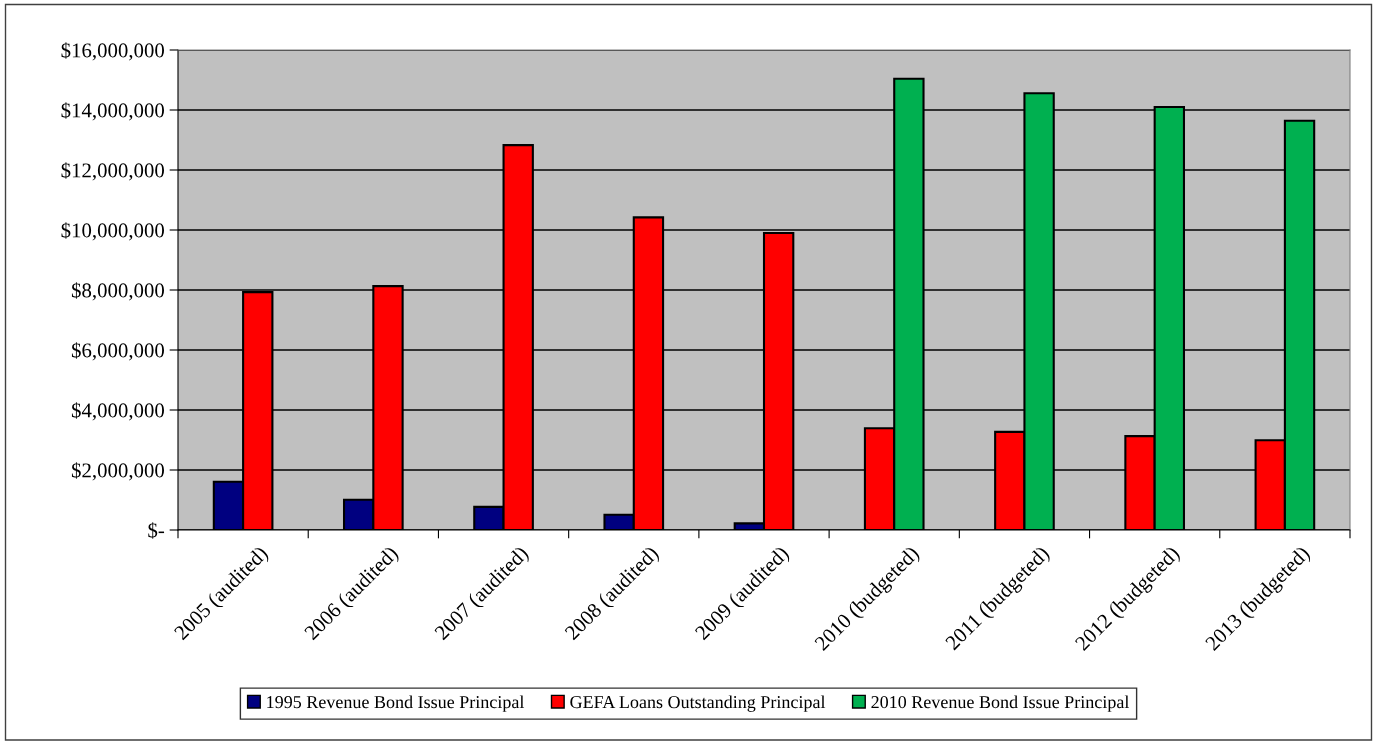  I want to click on legend-label: 2010 Revenue Bond Issue Principal, so click(1000, 703).